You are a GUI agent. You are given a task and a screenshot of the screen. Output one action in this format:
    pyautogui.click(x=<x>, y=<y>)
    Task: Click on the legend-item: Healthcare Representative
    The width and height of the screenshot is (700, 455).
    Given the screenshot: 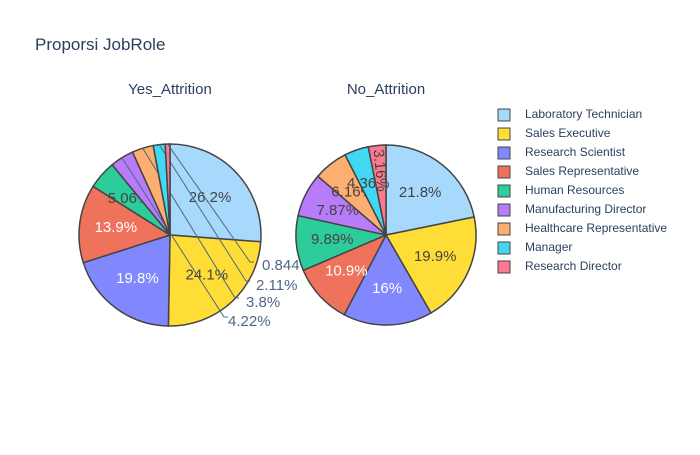 What is the action you would take?
    pyautogui.click(x=582, y=228)
    